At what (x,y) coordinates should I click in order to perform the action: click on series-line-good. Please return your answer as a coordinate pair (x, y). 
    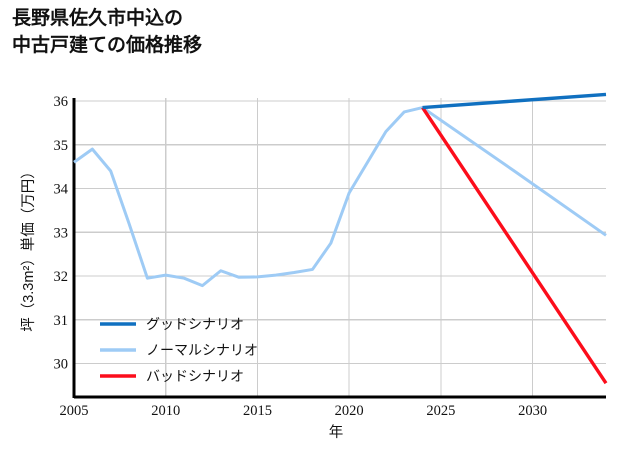
    Looking at the image, I should click on (514, 101).